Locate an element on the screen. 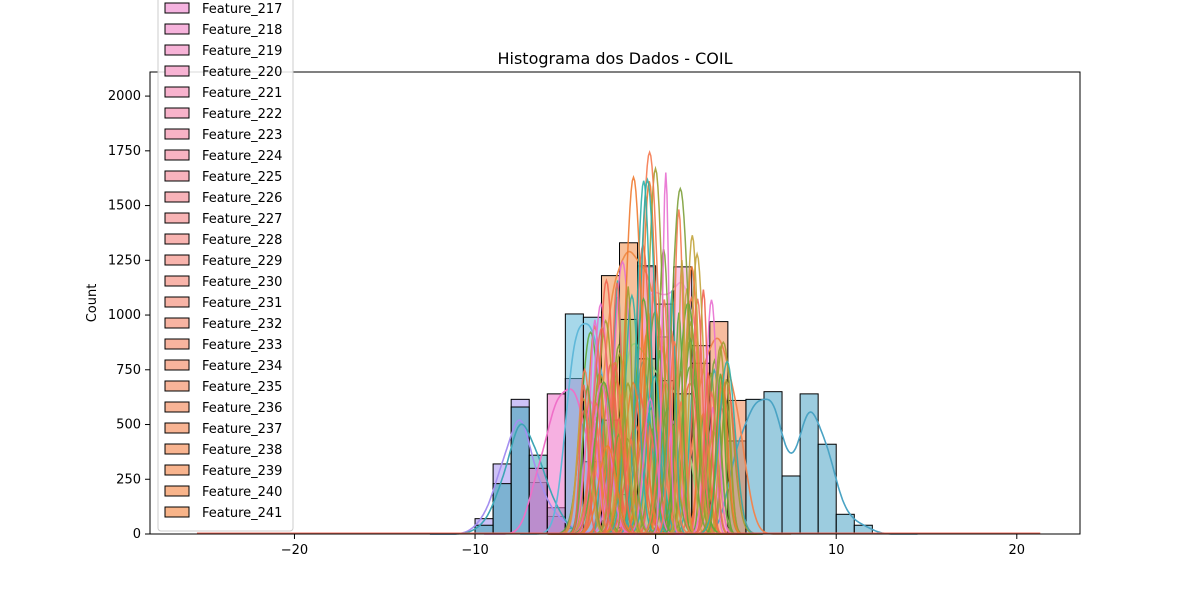 This screenshot has height=600, width=1200. x-tick-label: −10 is located at coordinates (474, 550).